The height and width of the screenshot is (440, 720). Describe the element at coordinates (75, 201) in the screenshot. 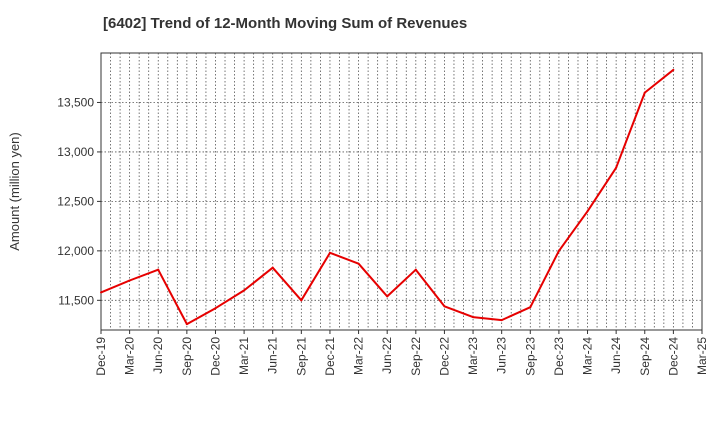

I see `y-tick-label: 12,500` at that location.